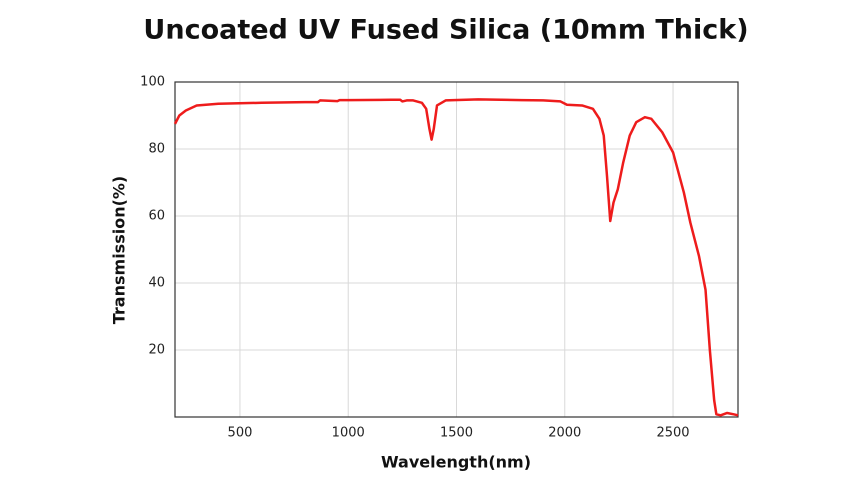  I want to click on x-tick-label: 1000, so click(348, 433).